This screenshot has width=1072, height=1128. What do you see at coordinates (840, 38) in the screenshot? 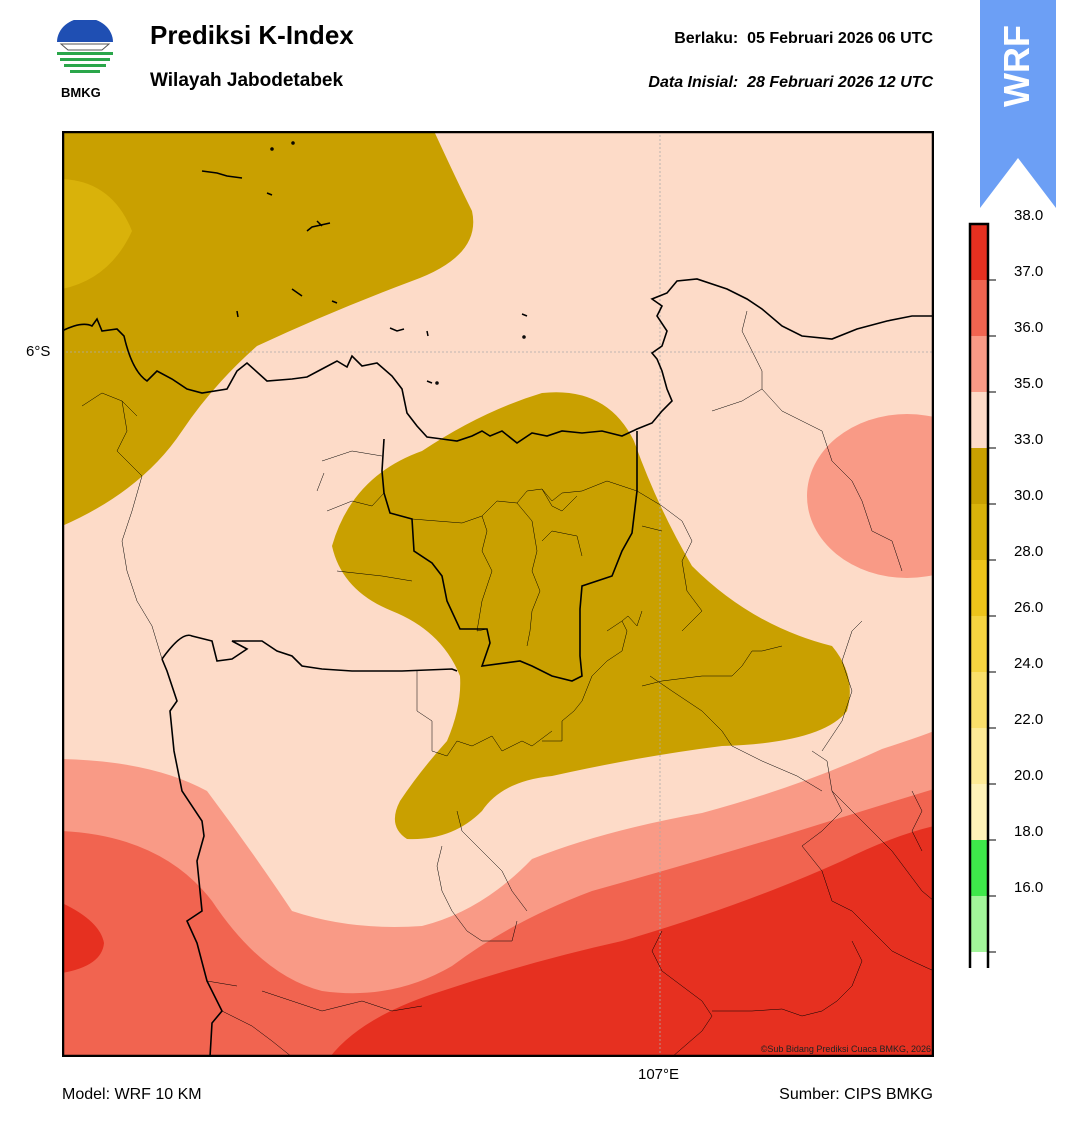
I see `valid-value: 05 Februari 2026 06 UTC` at bounding box center [840, 38].